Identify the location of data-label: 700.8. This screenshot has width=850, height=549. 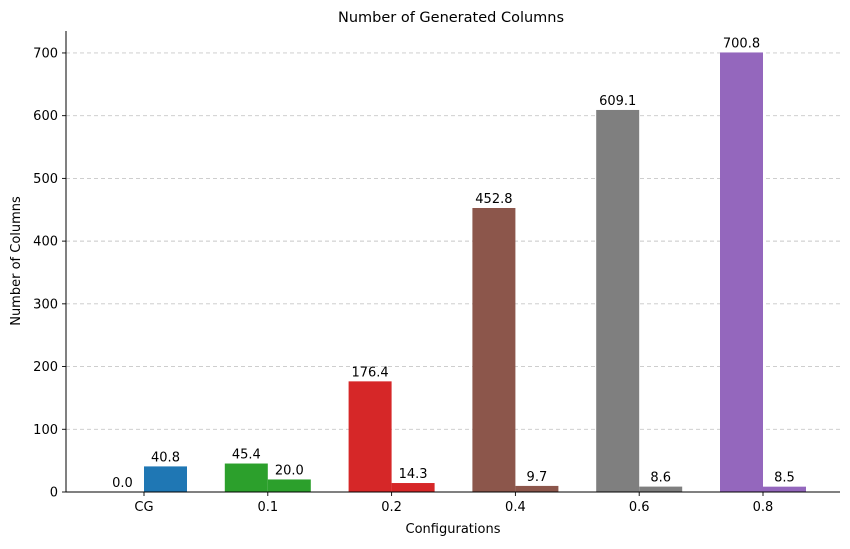
(741, 43).